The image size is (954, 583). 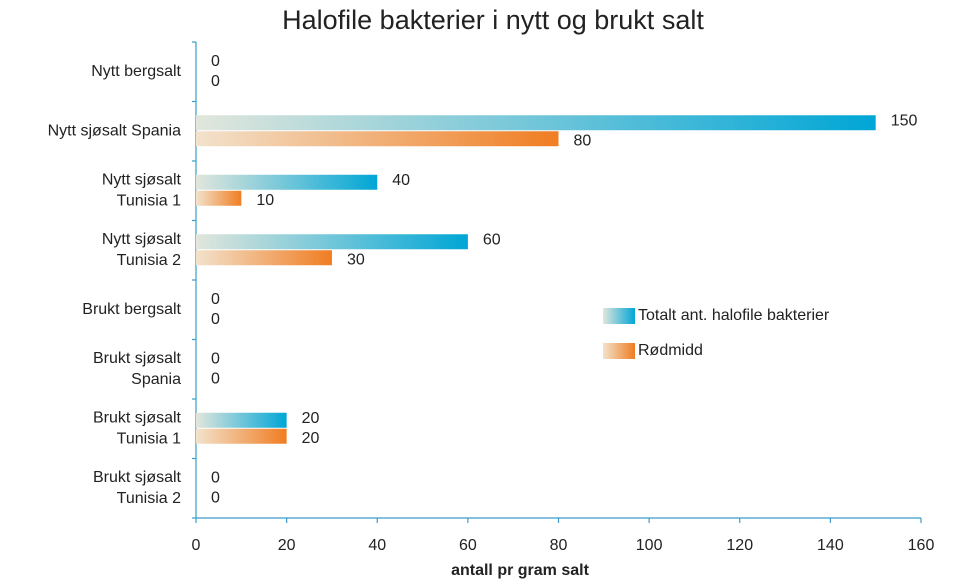 What do you see at coordinates (670, 350) in the screenshot?
I see `legend-label: Rødmidd` at bounding box center [670, 350].